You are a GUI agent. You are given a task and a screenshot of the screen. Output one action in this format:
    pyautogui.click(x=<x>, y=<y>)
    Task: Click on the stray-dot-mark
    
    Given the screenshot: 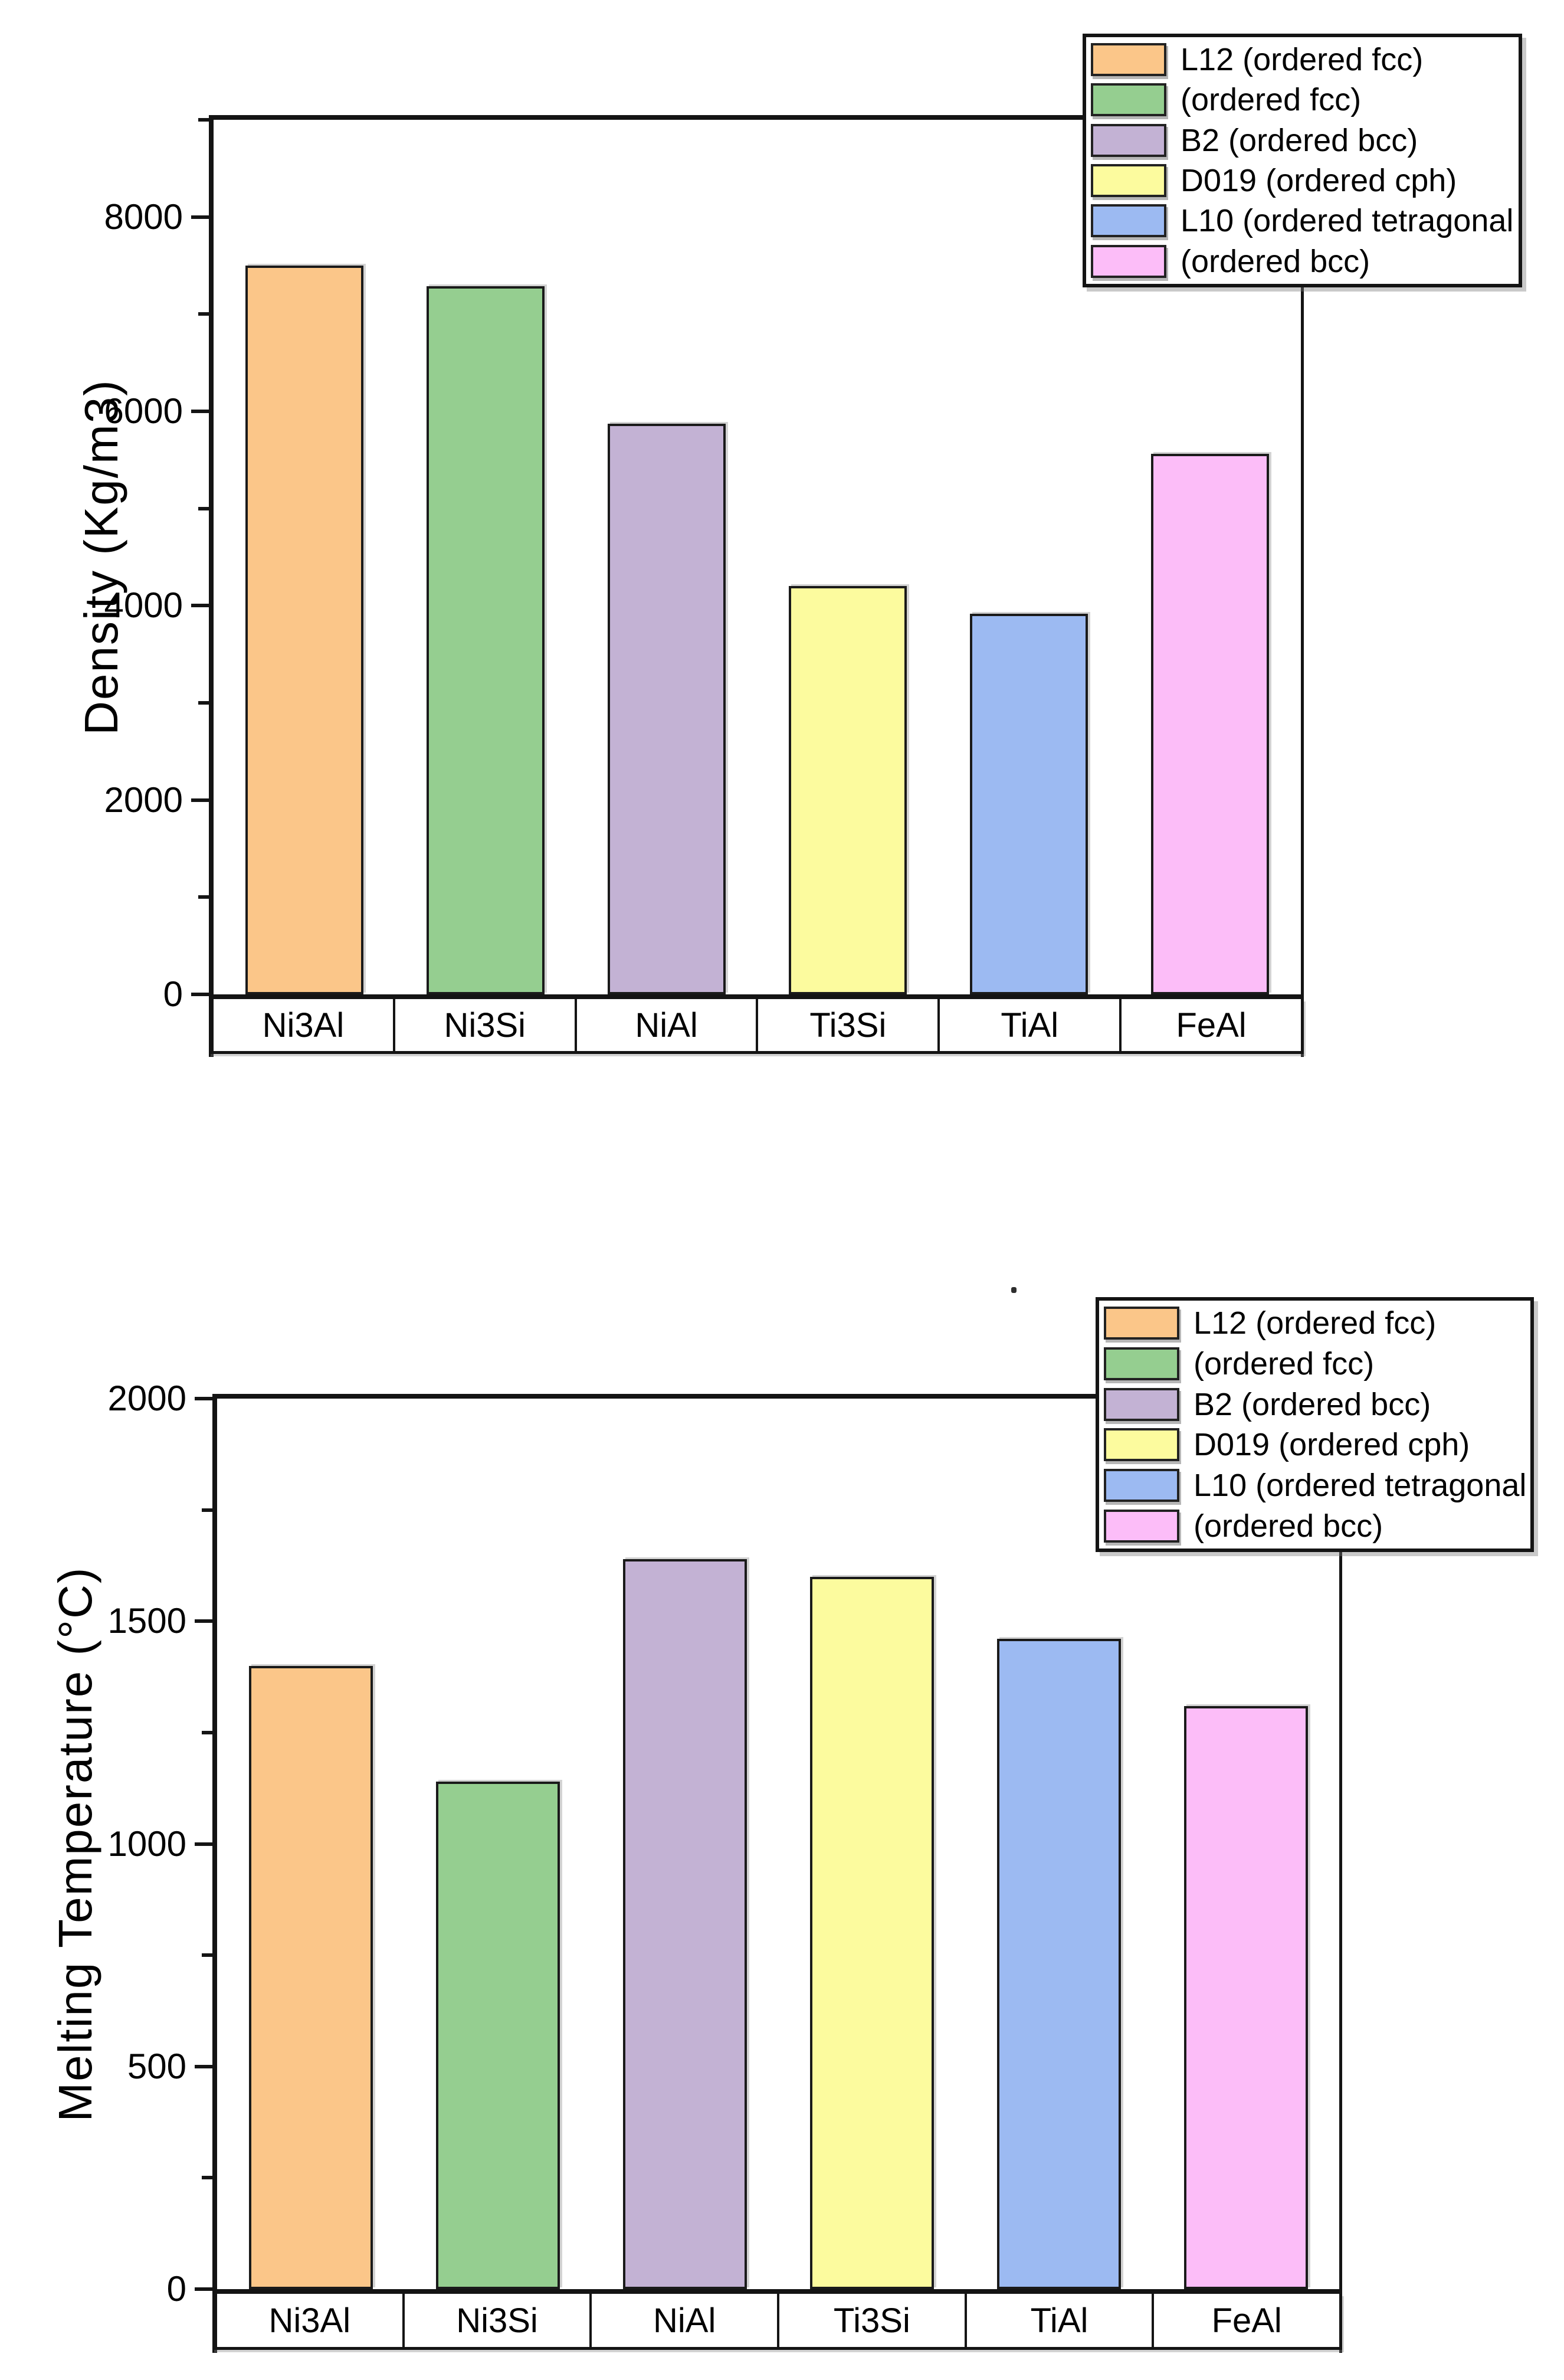 What is the action you would take?
    pyautogui.click(x=1014, y=1290)
    